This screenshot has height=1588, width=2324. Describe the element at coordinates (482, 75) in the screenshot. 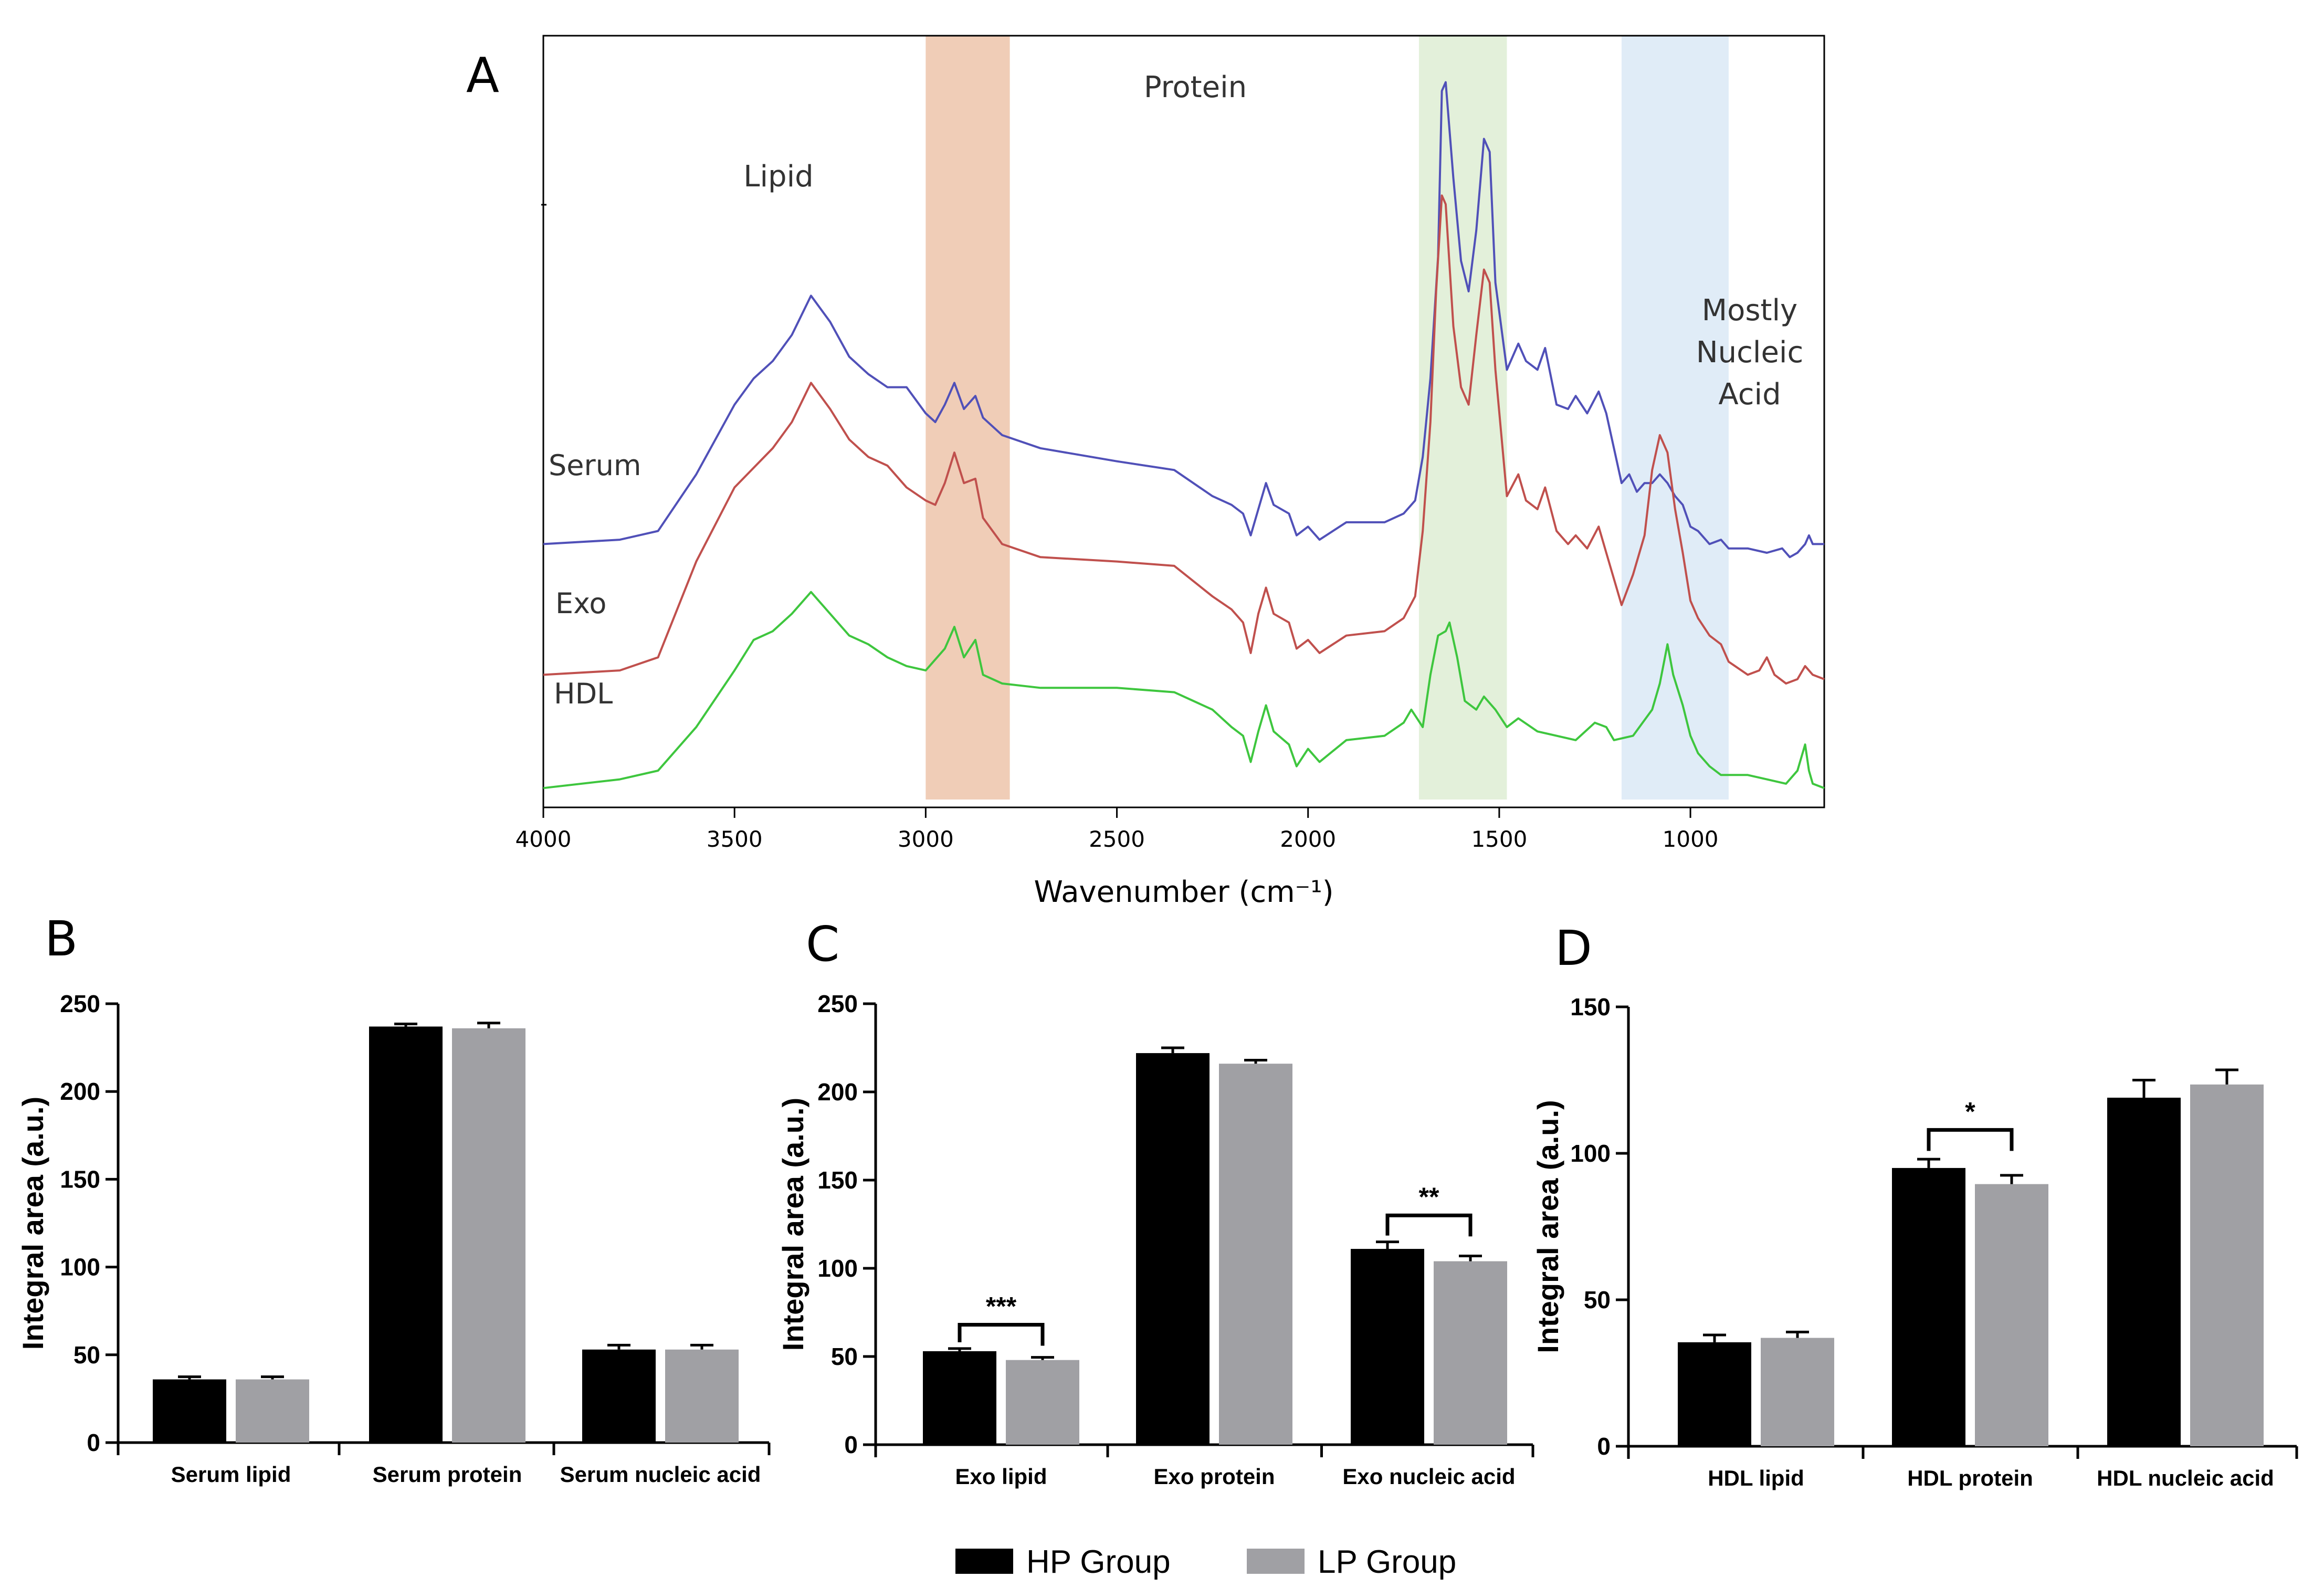

I see `panel-a-letter: A` at that location.